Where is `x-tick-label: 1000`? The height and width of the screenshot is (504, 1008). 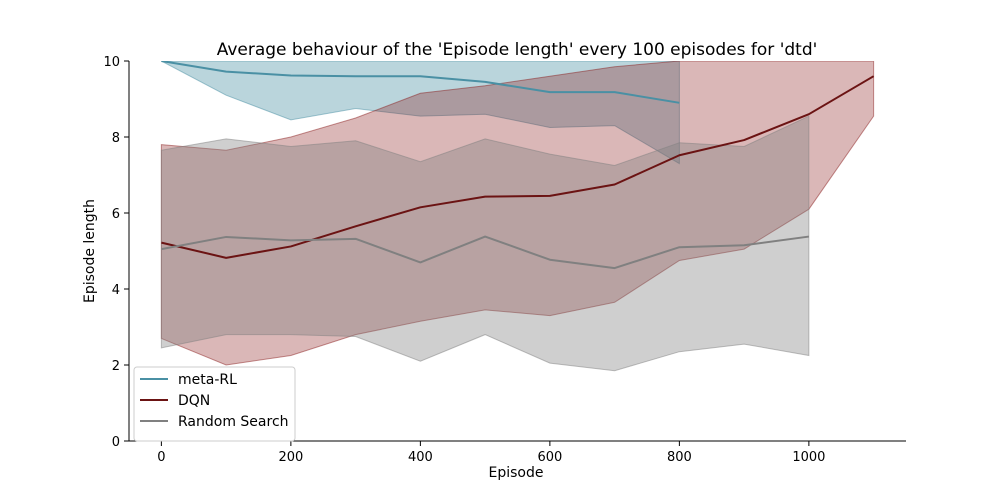
x-tick-label: 1000 is located at coordinates (808, 457).